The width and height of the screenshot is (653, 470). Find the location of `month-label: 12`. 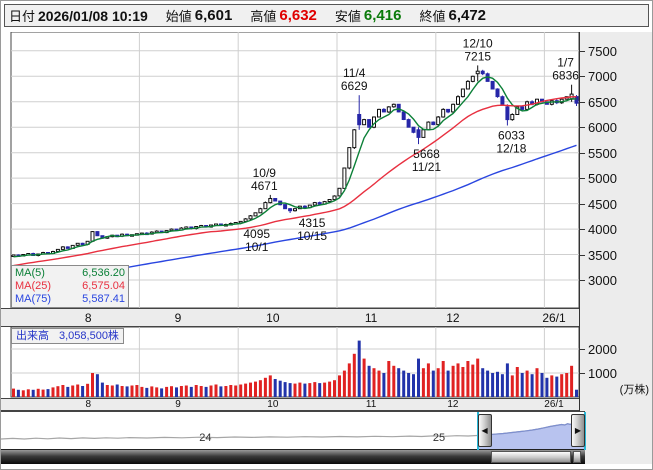

month-label: 12 is located at coordinates (453, 404).